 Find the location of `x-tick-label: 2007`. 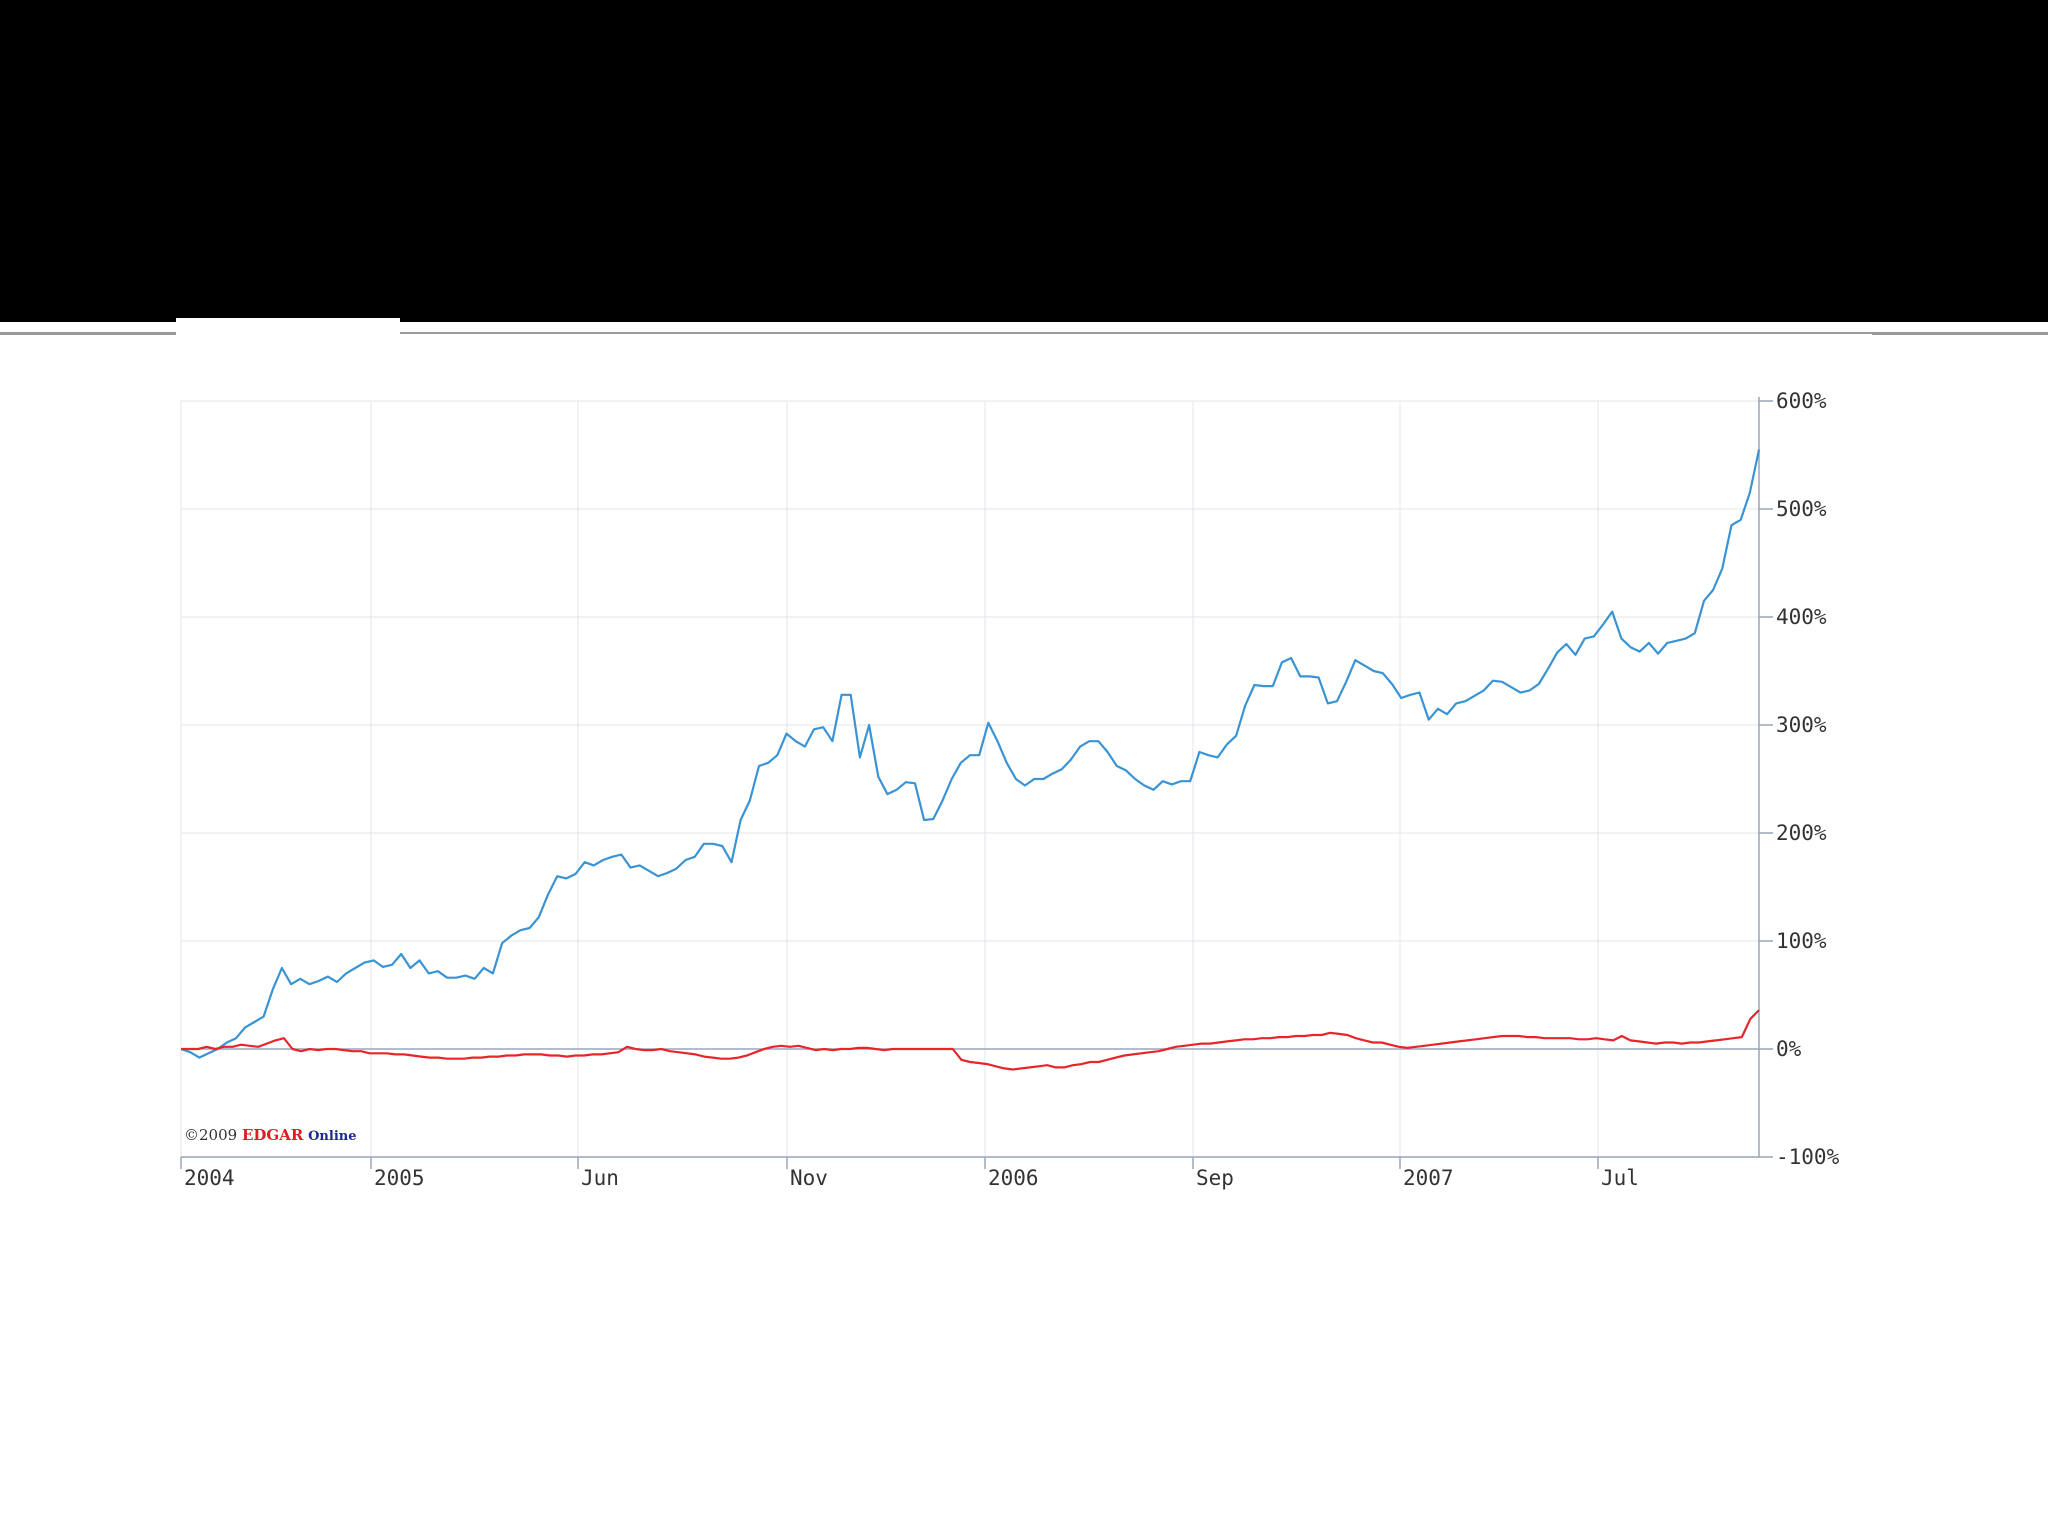

x-tick-label: 2007 is located at coordinates (1428, 1178).